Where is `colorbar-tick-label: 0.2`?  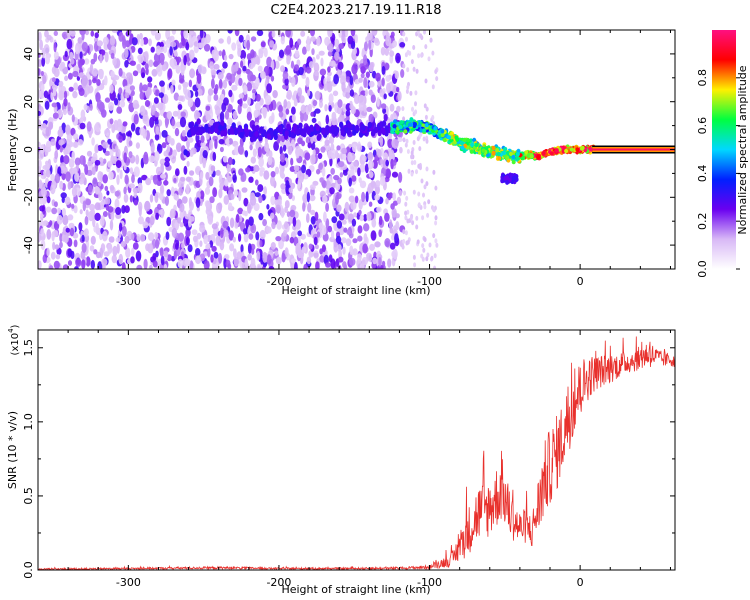
colorbar-tick-label: 0.2 is located at coordinates (702, 221).